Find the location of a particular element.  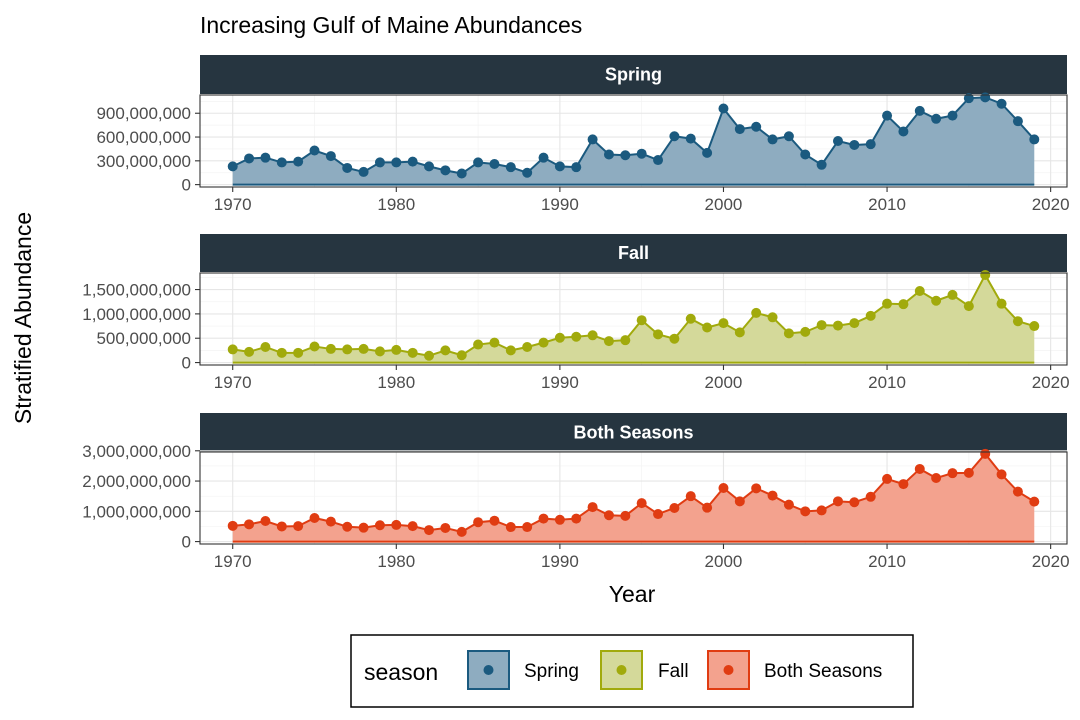

point-spring-1991 is located at coordinates (576, 167).